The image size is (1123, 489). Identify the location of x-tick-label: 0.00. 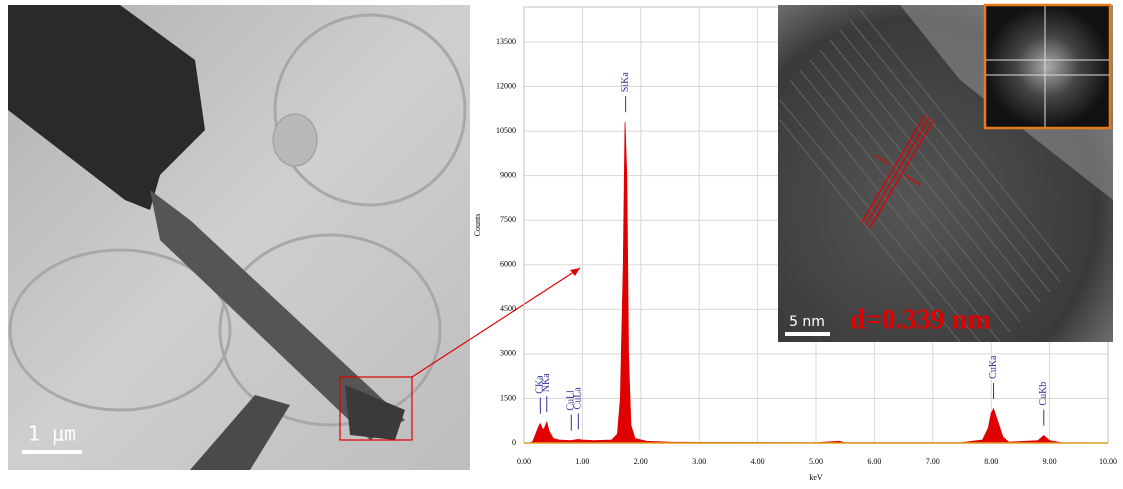
(524, 461).